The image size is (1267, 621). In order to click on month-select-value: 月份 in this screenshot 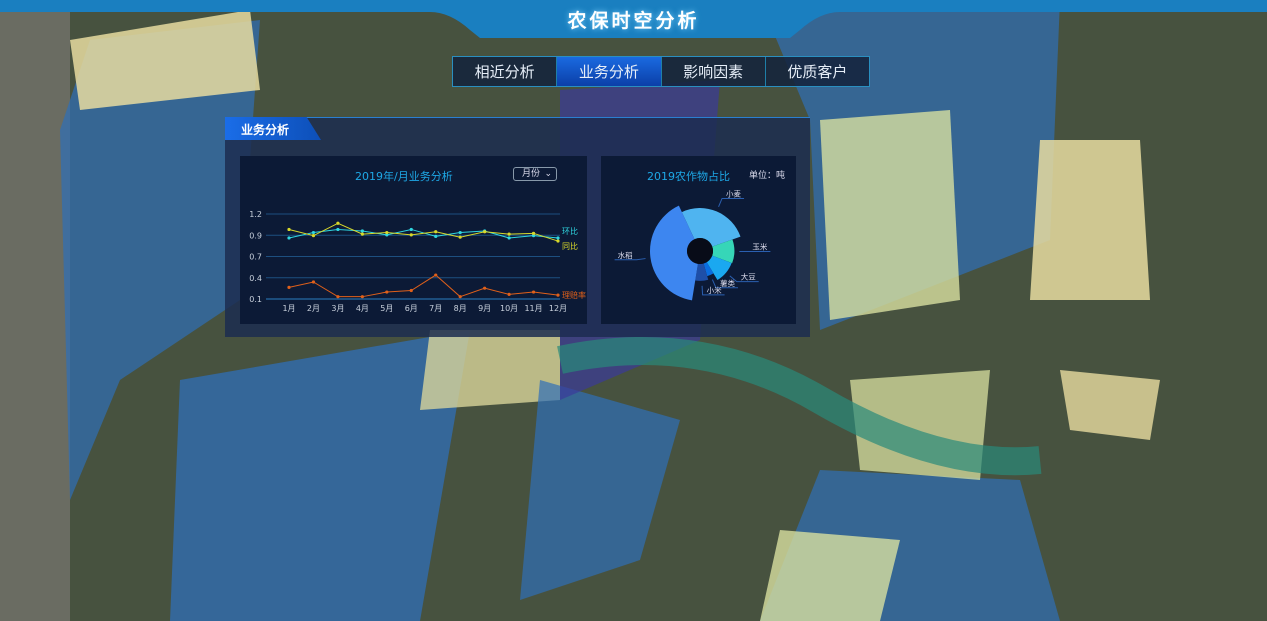, I will do `click(531, 174)`.